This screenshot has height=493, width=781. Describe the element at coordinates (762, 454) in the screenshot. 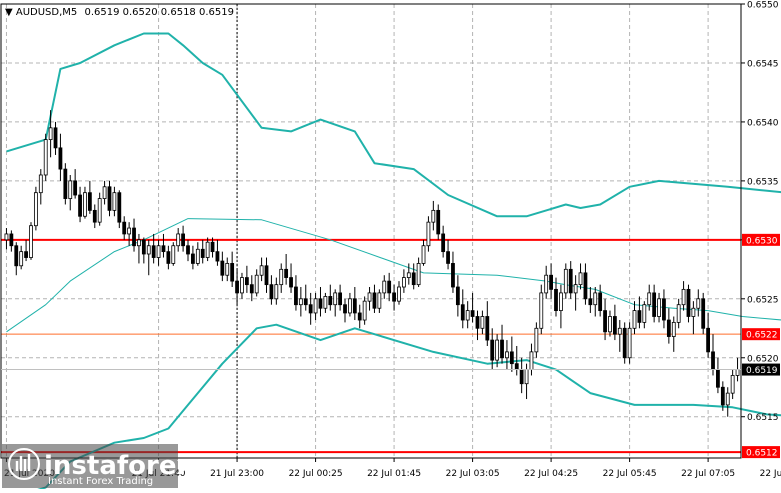

I see `level-label: 0.6512` at that location.